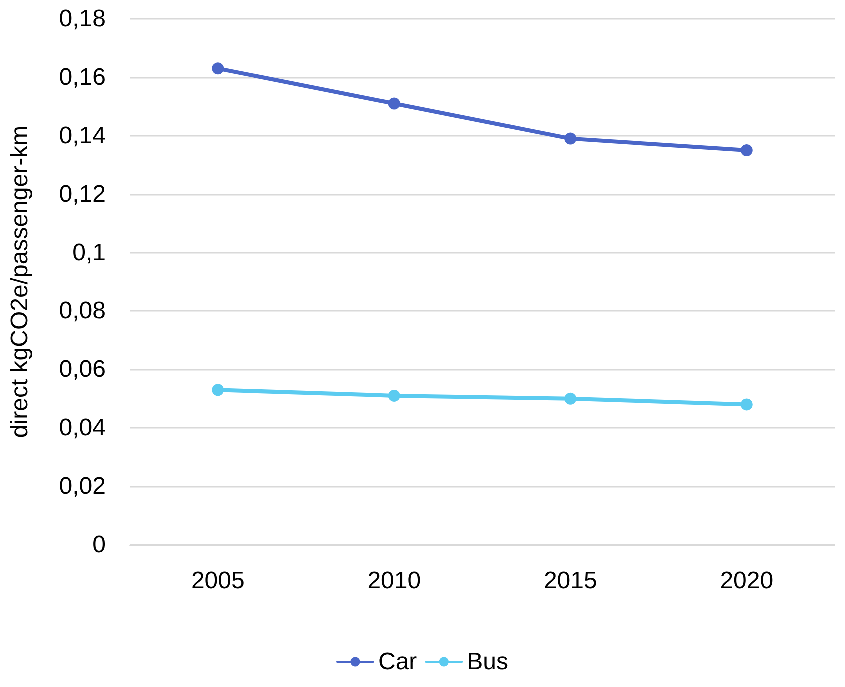 This screenshot has height=687, width=845. I want to click on x-tick-label: 2005, so click(218, 581).